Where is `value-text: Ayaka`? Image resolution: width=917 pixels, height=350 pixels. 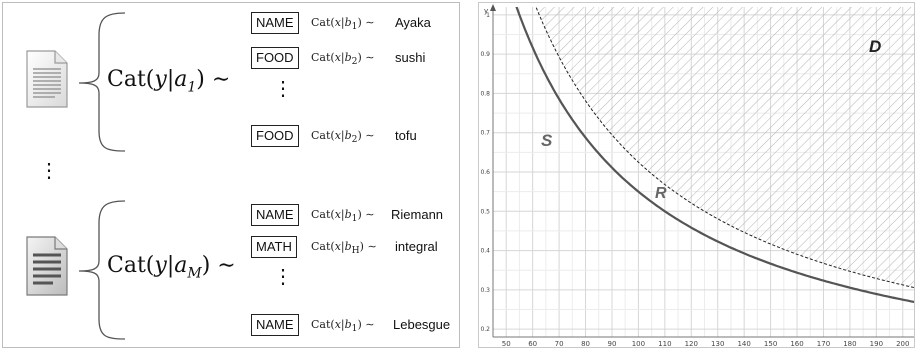 value-text: Ayaka is located at coordinates (413, 22).